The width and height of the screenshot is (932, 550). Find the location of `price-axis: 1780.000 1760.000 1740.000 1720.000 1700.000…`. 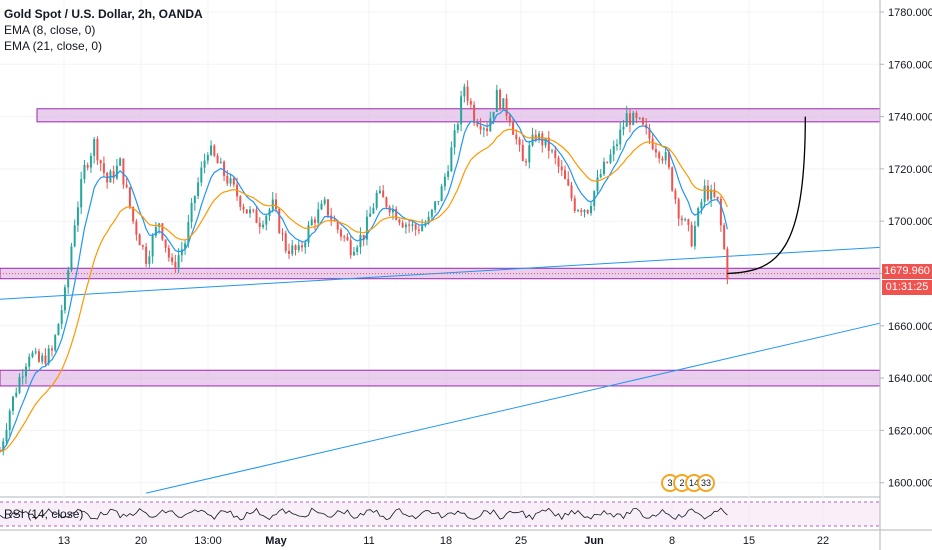

price-axis: 1780.000 1760.000 1740.000 1720.000 1700.000… is located at coordinates (905, 275).